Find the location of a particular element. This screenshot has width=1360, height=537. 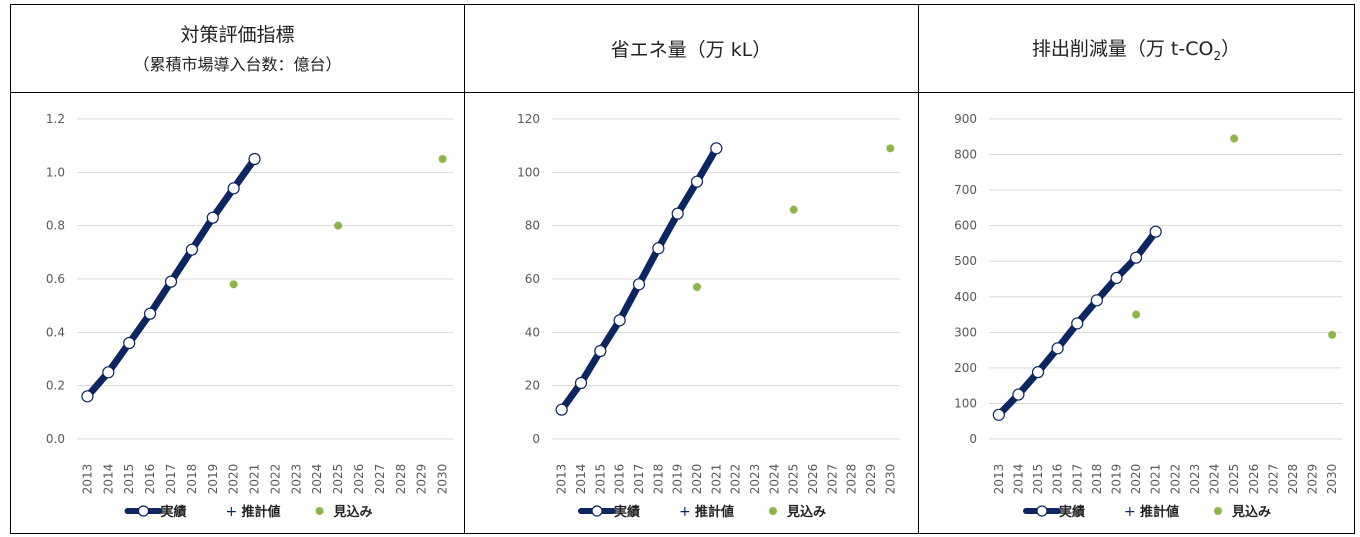

x-tick-label: 2022 is located at coordinates (736, 479).